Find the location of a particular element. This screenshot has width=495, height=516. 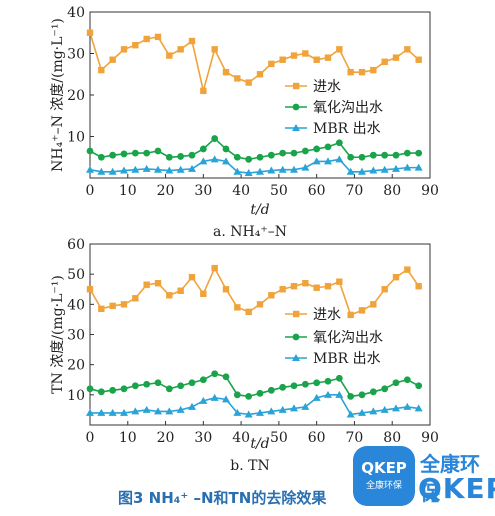

x-tick-label: 80 is located at coordinates (392, 438).